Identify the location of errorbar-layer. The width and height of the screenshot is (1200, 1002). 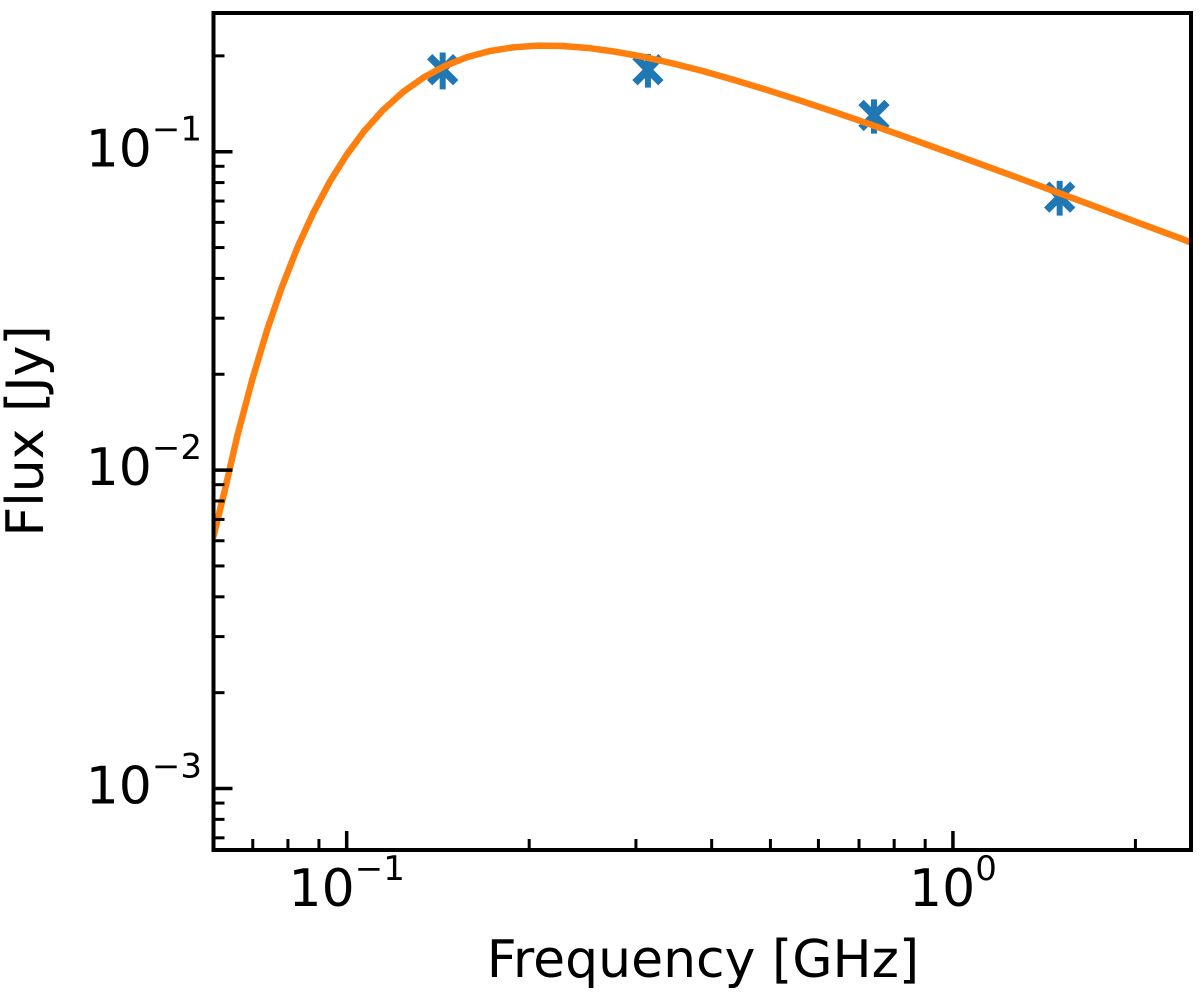
(751, 134).